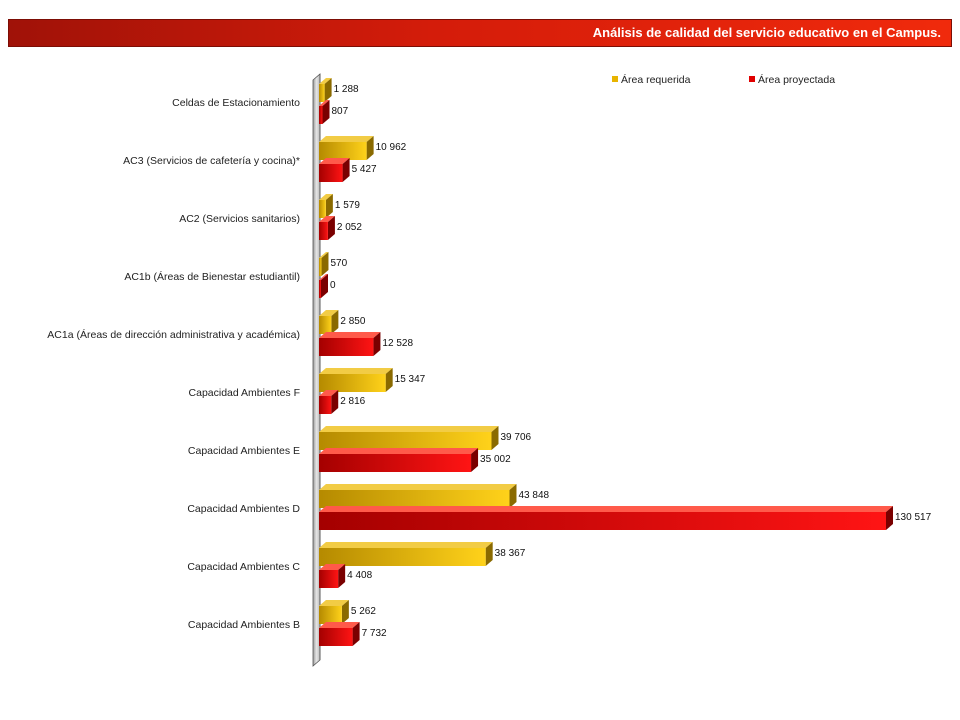 The height and width of the screenshot is (720, 960). I want to click on data-label: 38 367, so click(510, 553).